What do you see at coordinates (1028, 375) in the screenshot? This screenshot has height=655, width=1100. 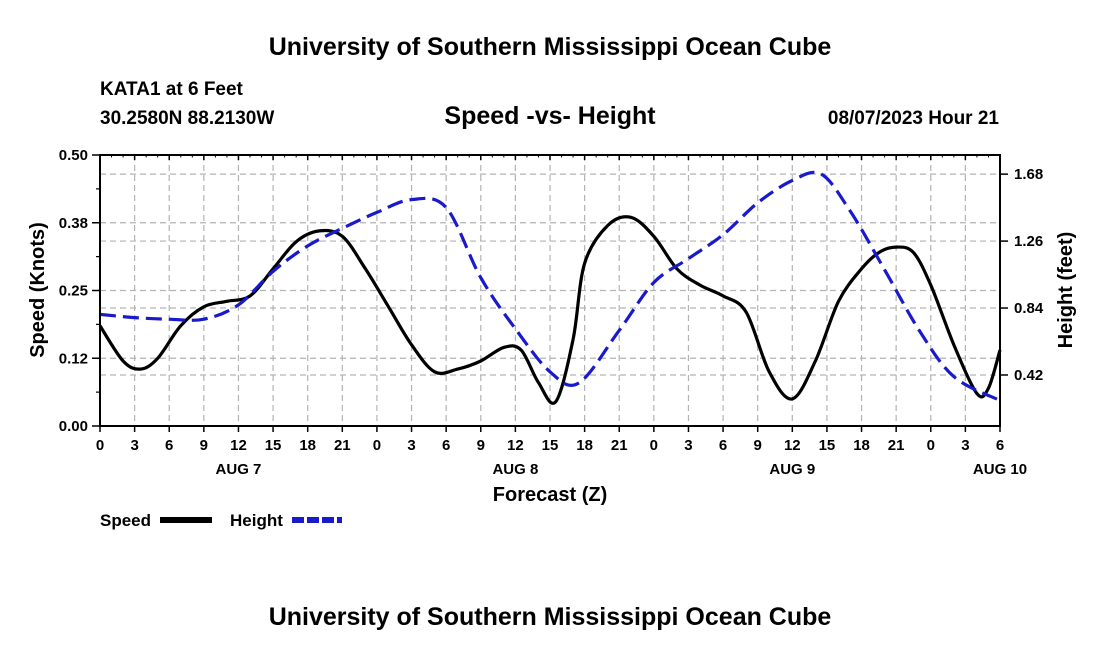 I see `y2-tick-label: 0.42` at bounding box center [1028, 375].